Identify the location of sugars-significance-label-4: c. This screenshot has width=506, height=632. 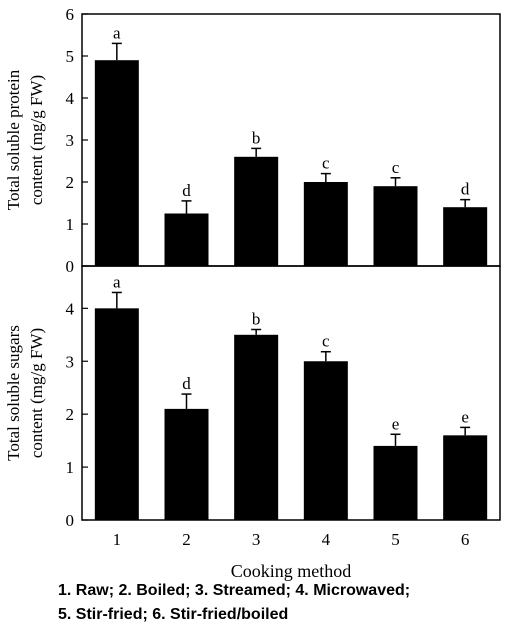
(326, 341).